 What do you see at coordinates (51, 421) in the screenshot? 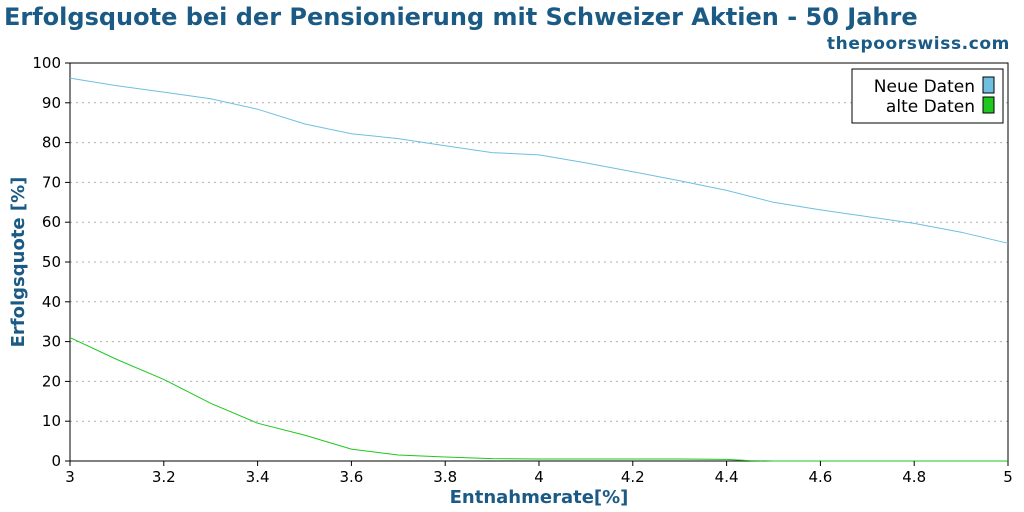
I see `y-tick-label: 10` at bounding box center [51, 421].